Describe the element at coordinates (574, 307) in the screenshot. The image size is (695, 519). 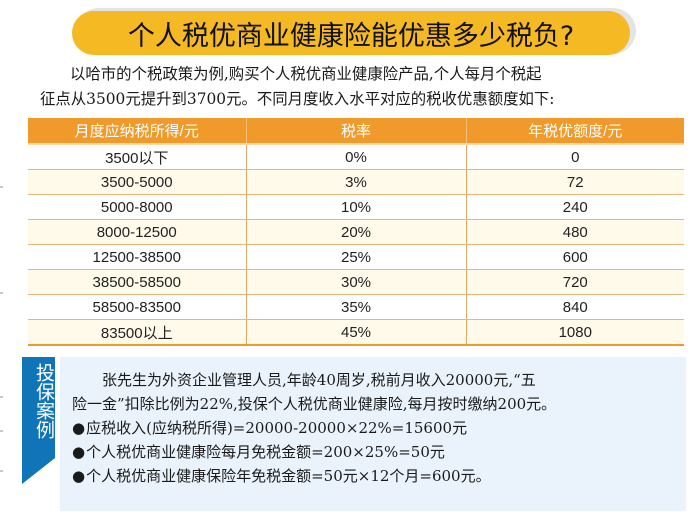
I see `benefit-cell: 840` at that location.